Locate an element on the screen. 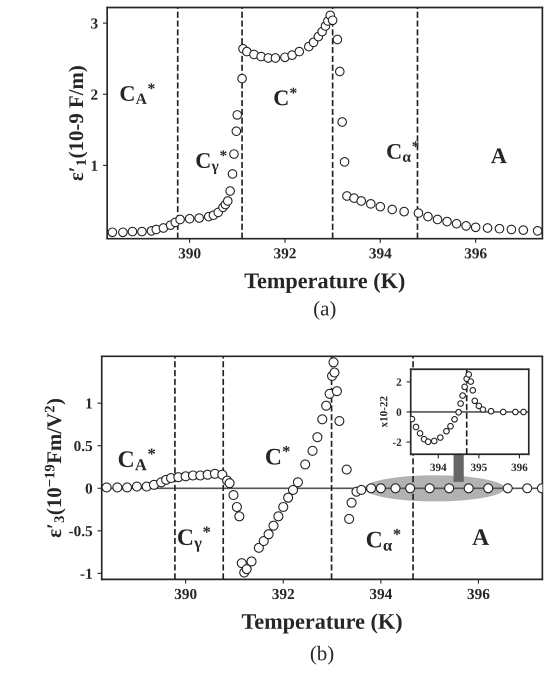  x-tick-label: 395 is located at coordinates (478, 468).